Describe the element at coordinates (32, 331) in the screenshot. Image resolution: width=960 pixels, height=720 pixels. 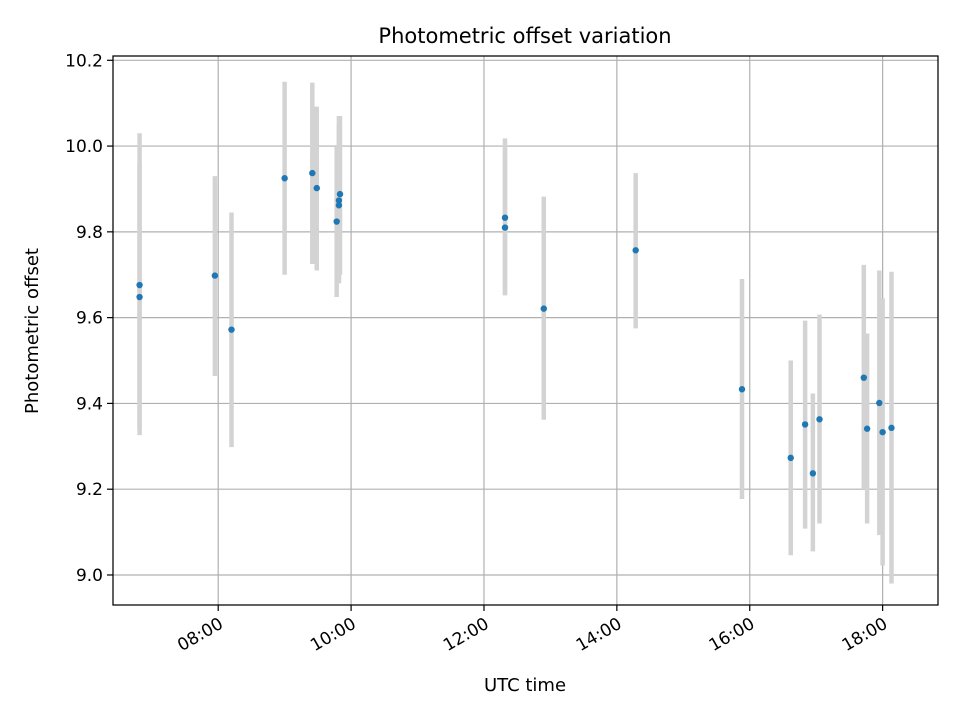
I see `y-axis-title: Photometric offset` at that location.